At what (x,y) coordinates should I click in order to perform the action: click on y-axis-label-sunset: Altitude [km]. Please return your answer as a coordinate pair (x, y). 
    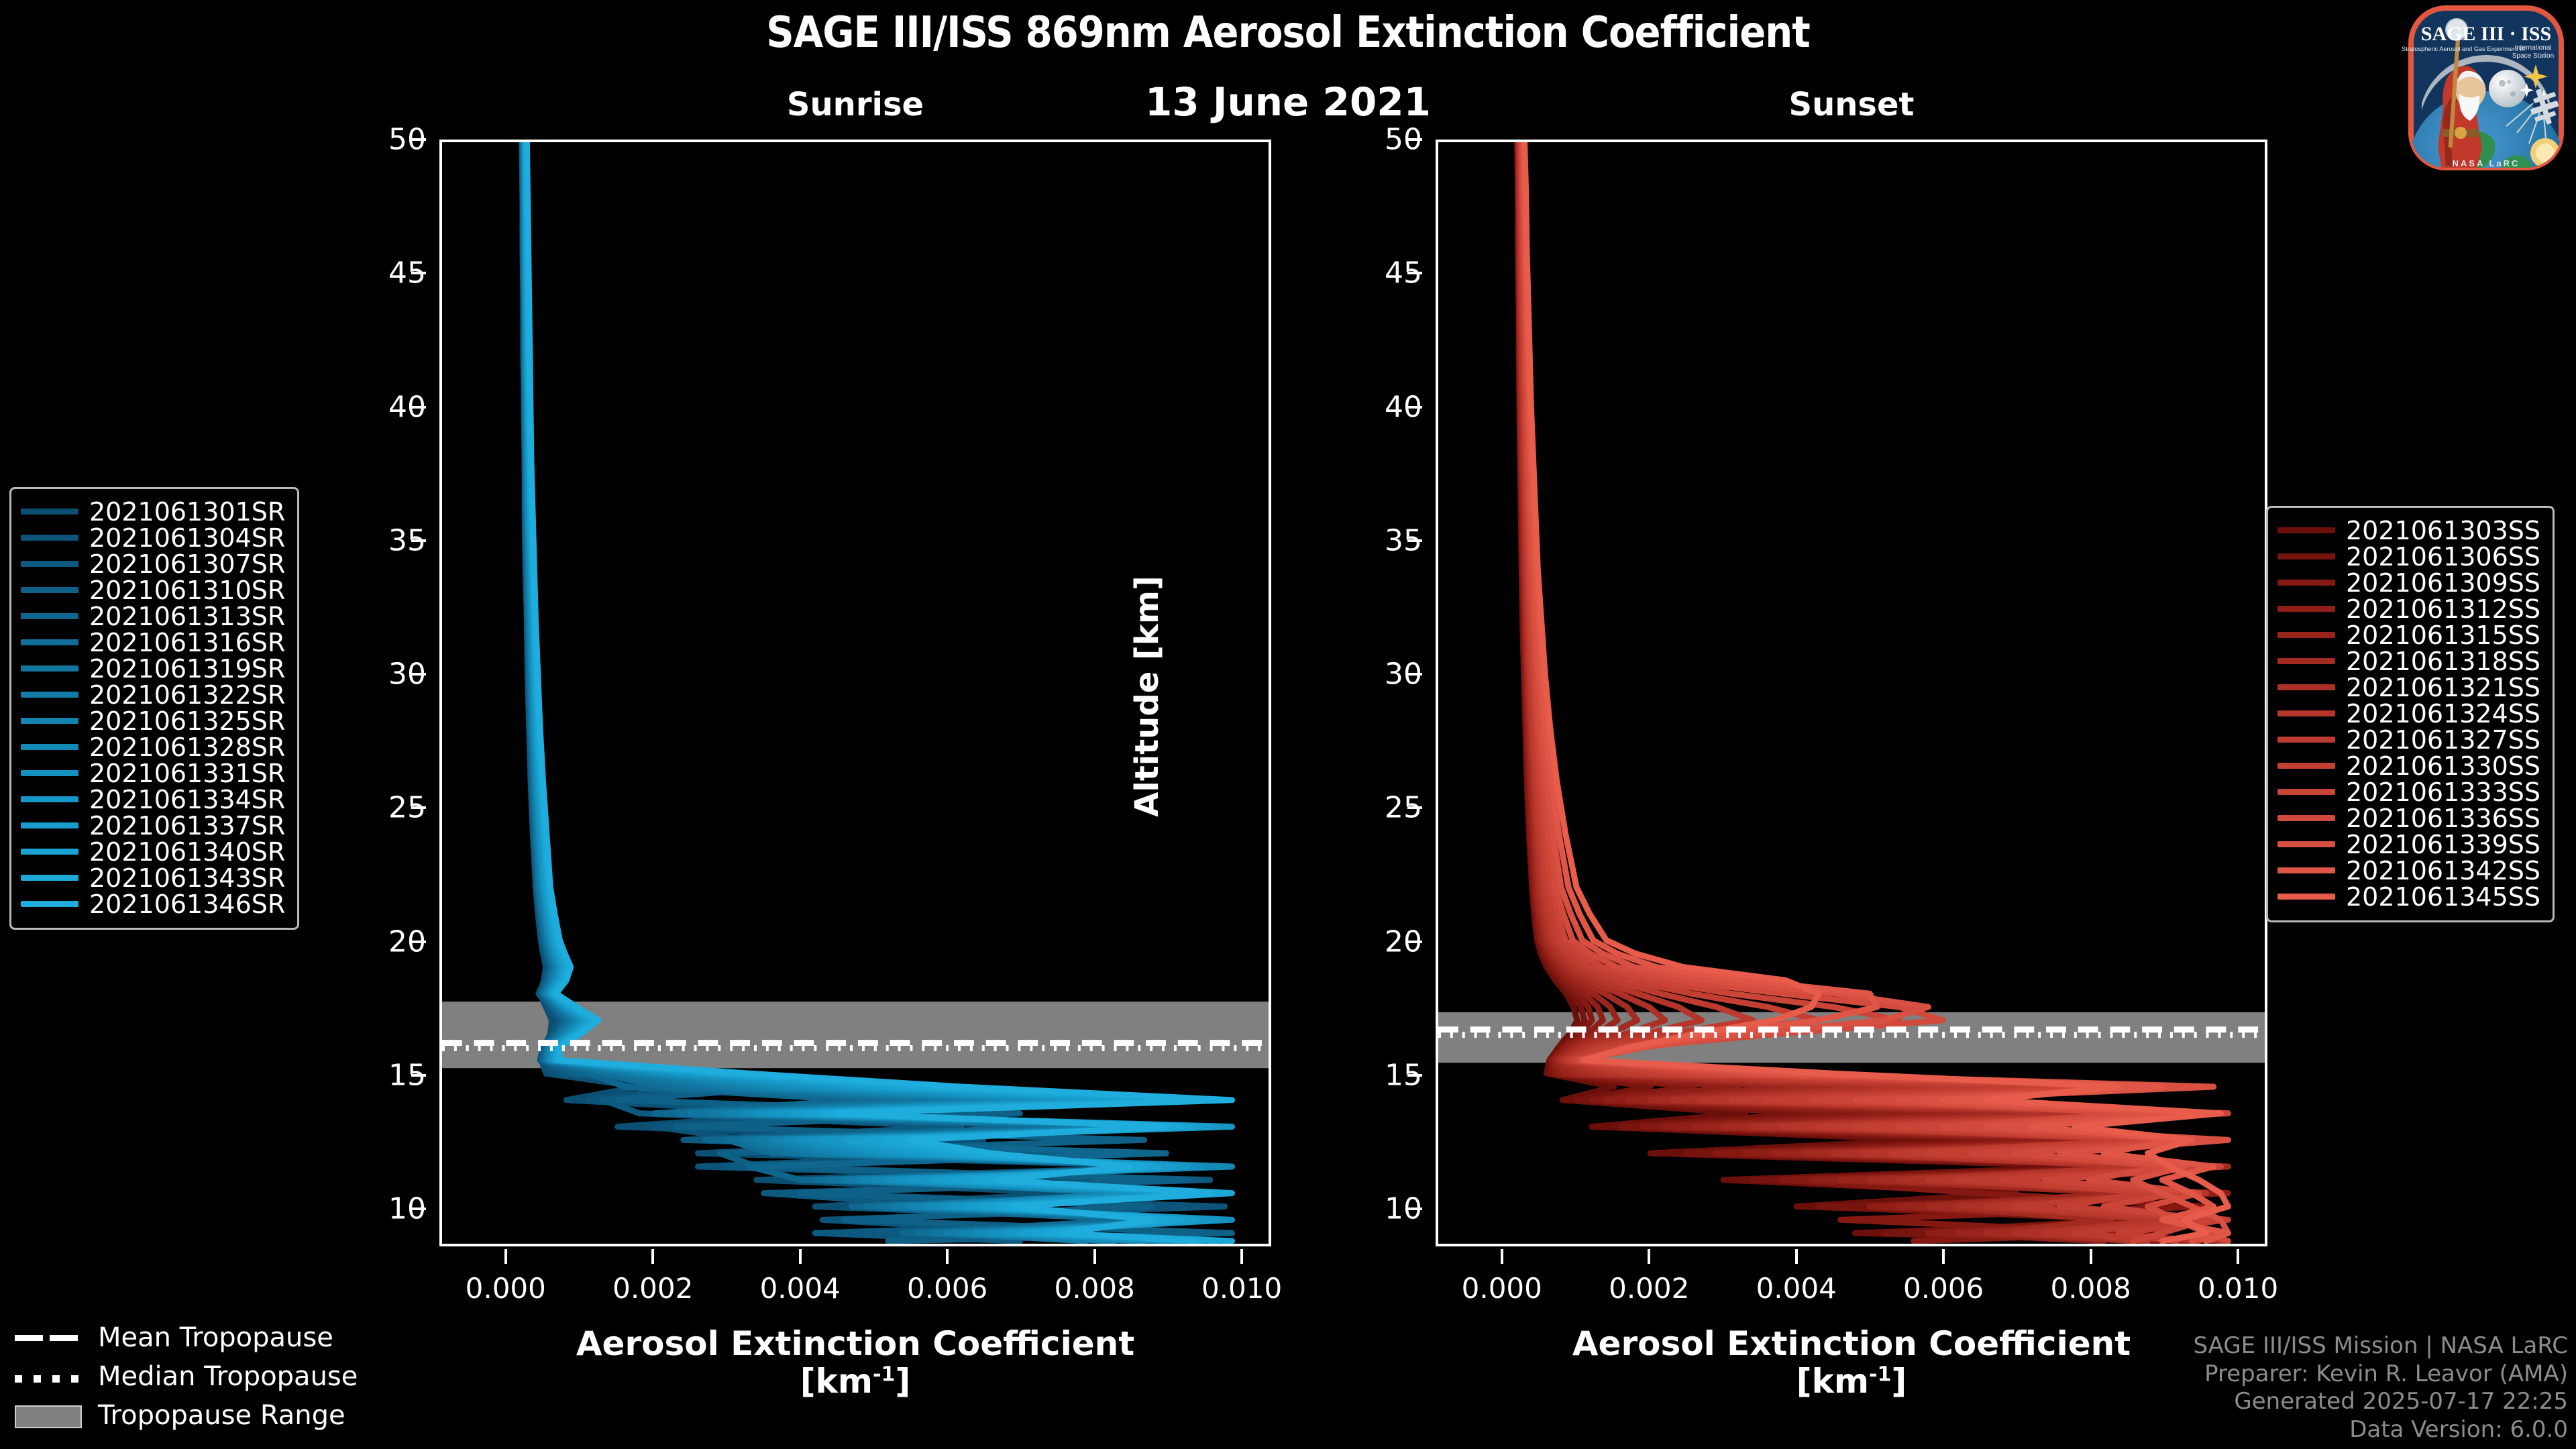
    Looking at the image, I should click on (1147, 696).